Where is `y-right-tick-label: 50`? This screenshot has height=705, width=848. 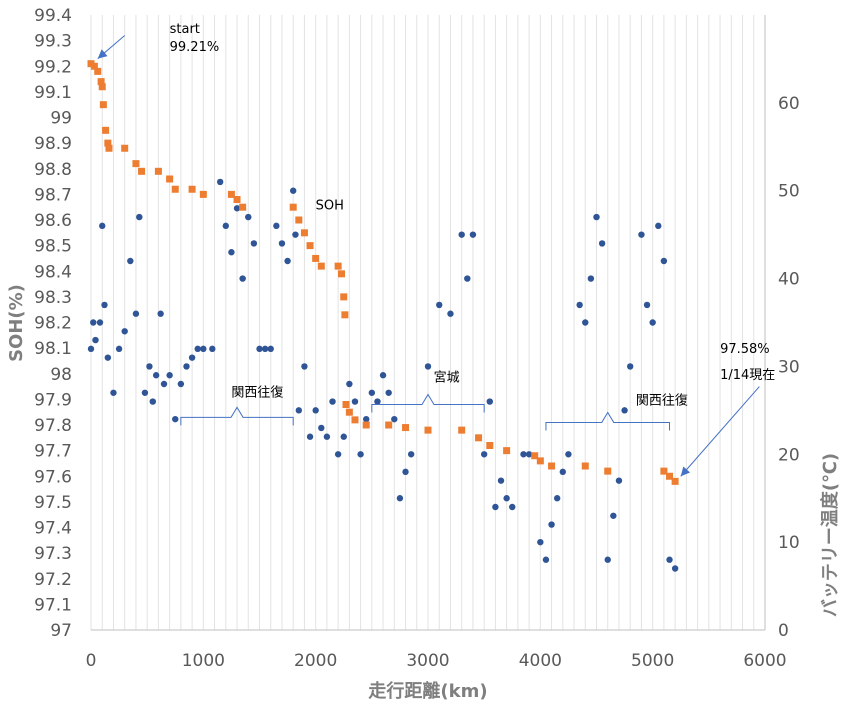 y-right-tick-label: 50 is located at coordinates (789, 192).